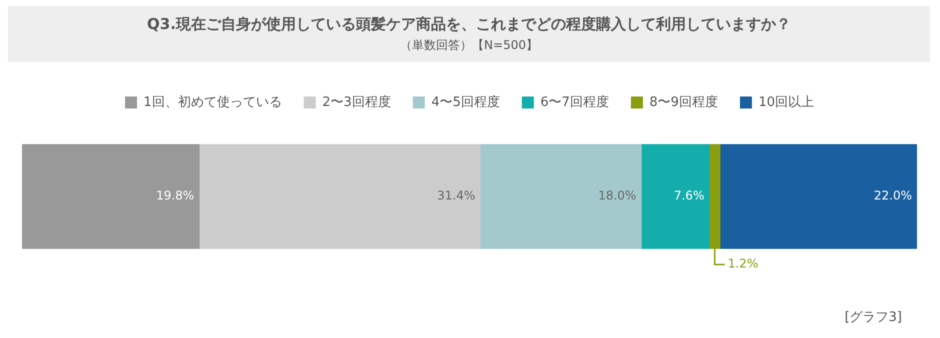 The image size is (940, 338). I want to click on data-label: 7.6%, so click(689, 195).